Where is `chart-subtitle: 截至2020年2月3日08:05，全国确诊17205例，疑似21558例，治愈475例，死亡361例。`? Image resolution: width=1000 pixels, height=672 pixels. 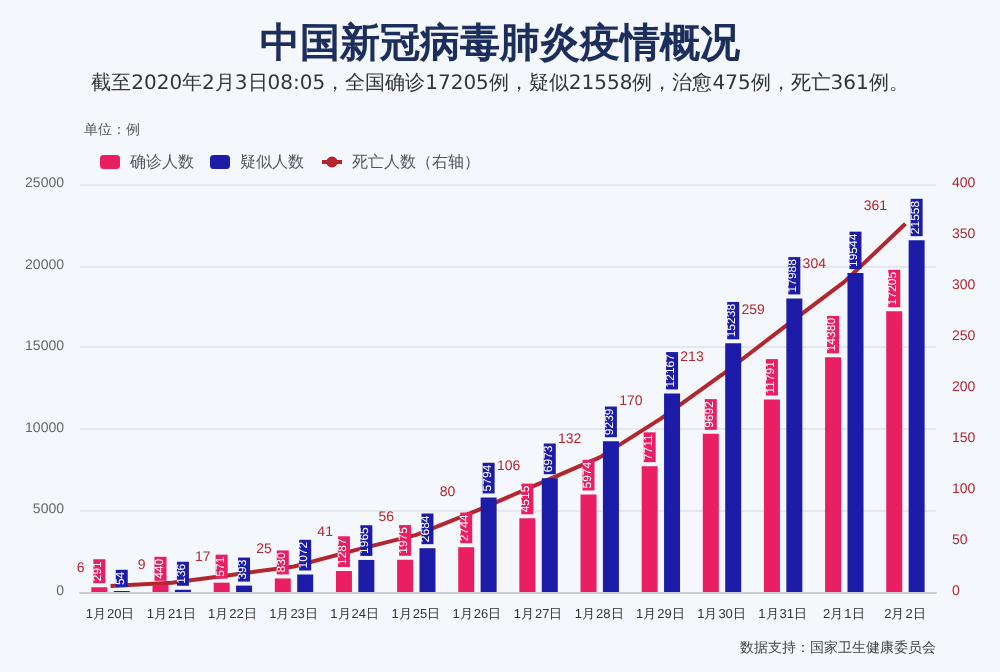
chart-subtitle: 截至2020年2月3日08:05，全国确诊17205例，疑似21558例，治愈475例，死亡361例。 is located at coordinates (500, 83).